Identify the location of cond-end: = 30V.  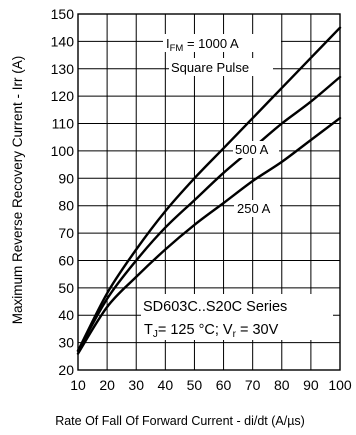
(257, 330).